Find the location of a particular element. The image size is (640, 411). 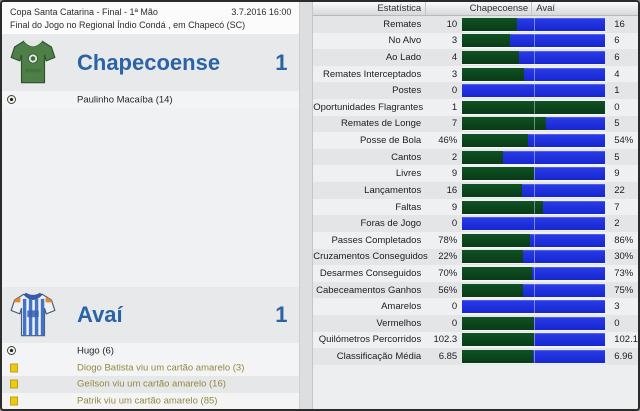

stat-home-value: 9 is located at coordinates (454, 207).